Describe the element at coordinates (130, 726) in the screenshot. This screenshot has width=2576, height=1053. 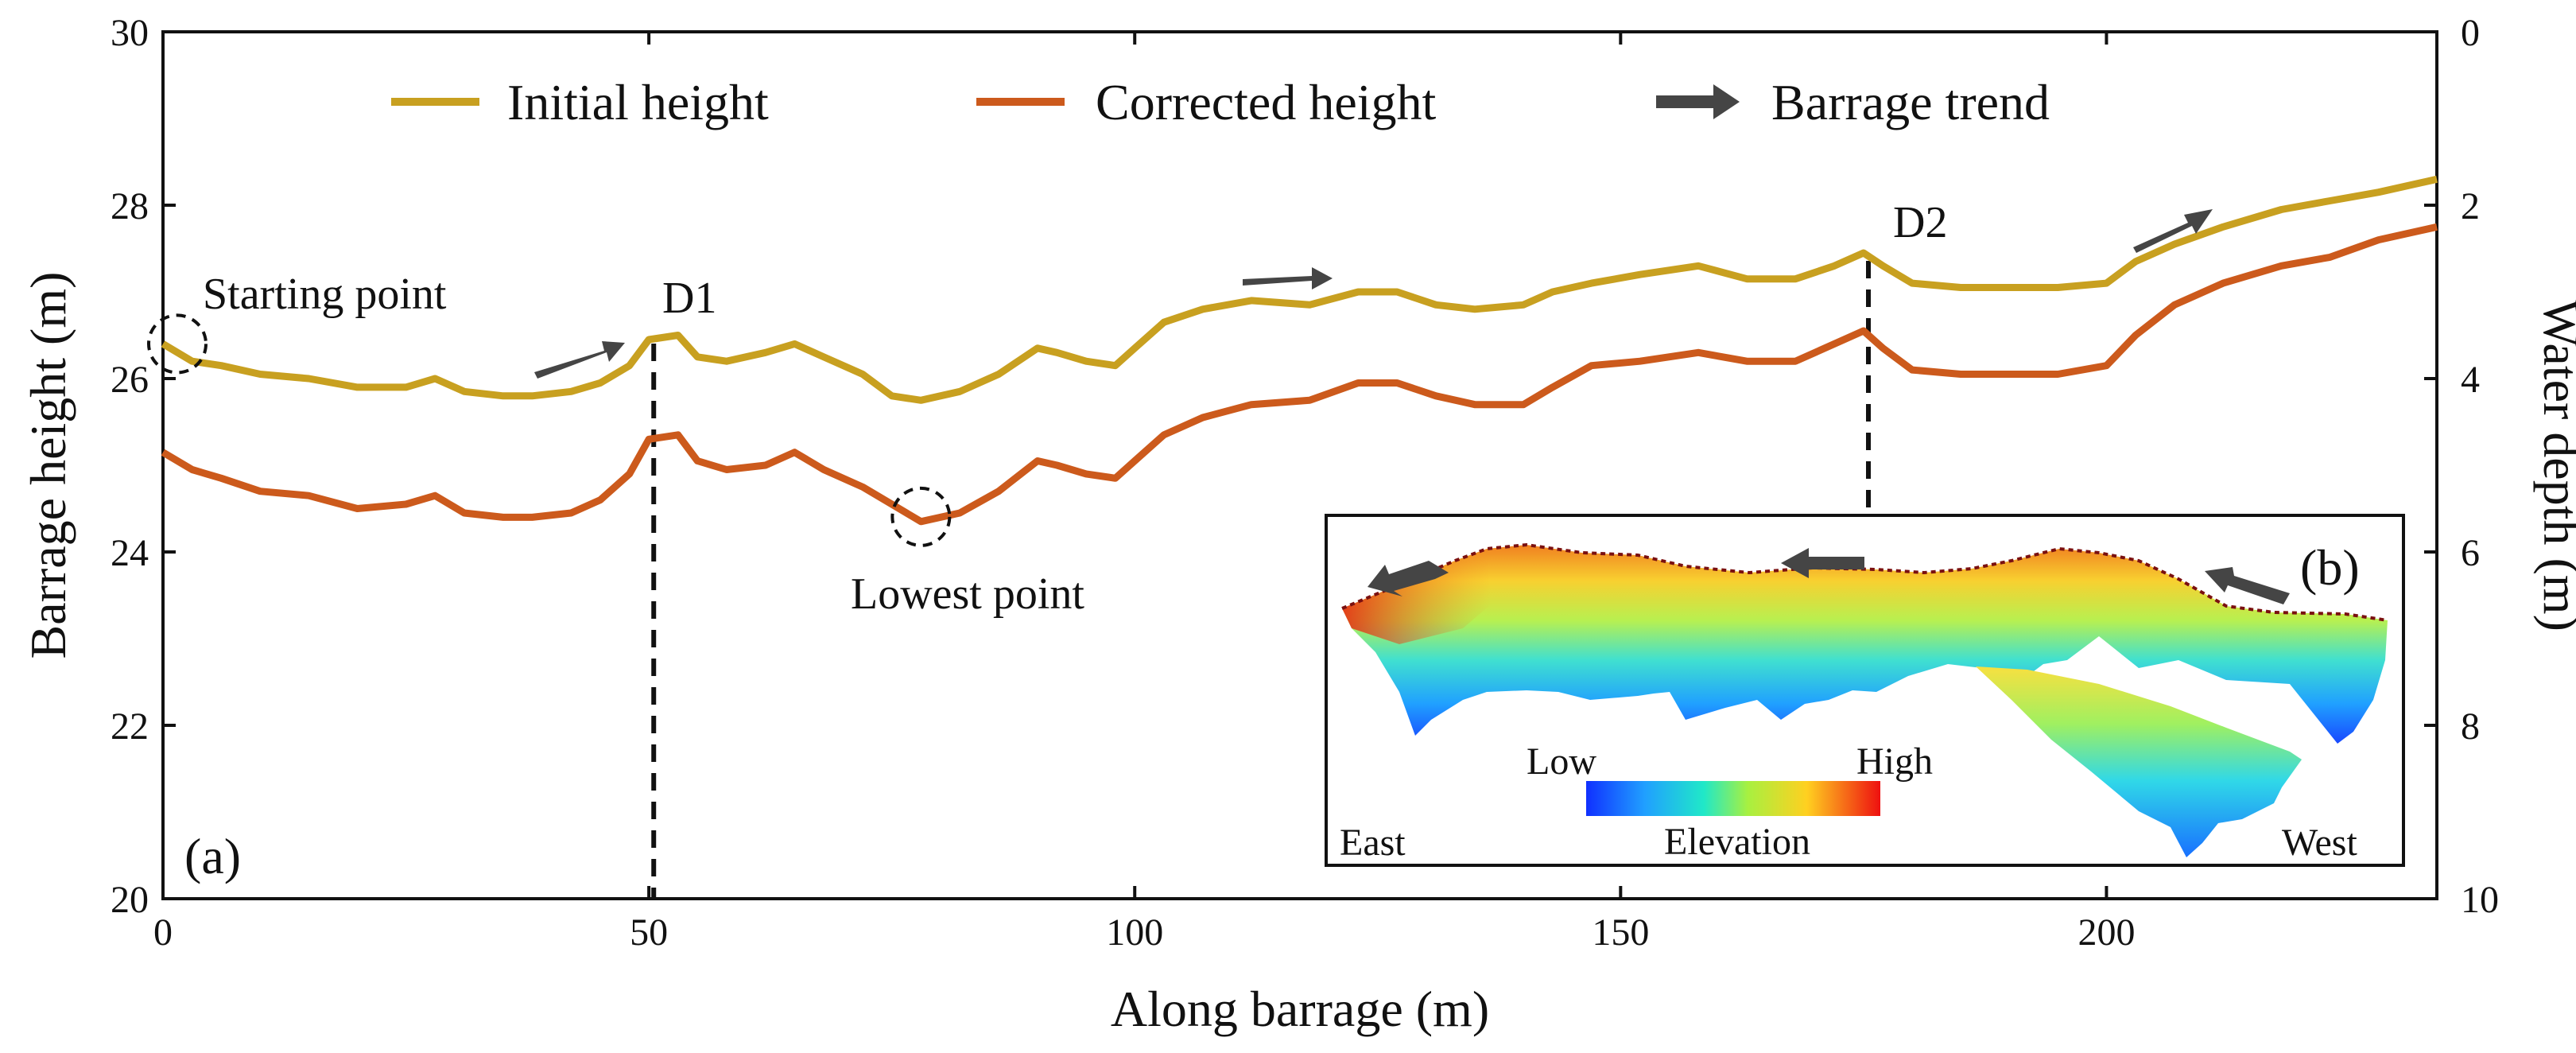
I see `y-tick-label: 22` at that location.